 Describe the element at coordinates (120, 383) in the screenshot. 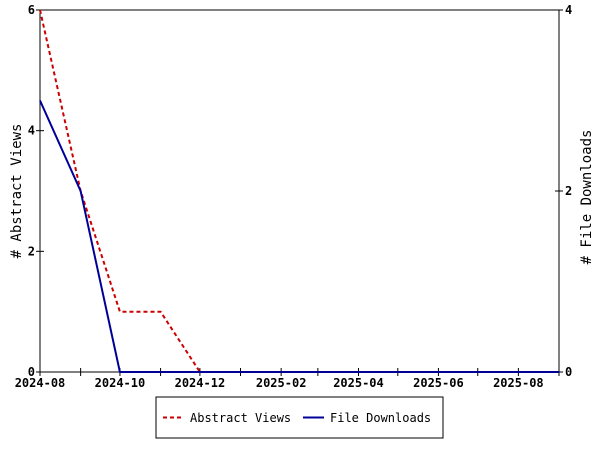

I see `x-tick-label: 2024-10` at that location.